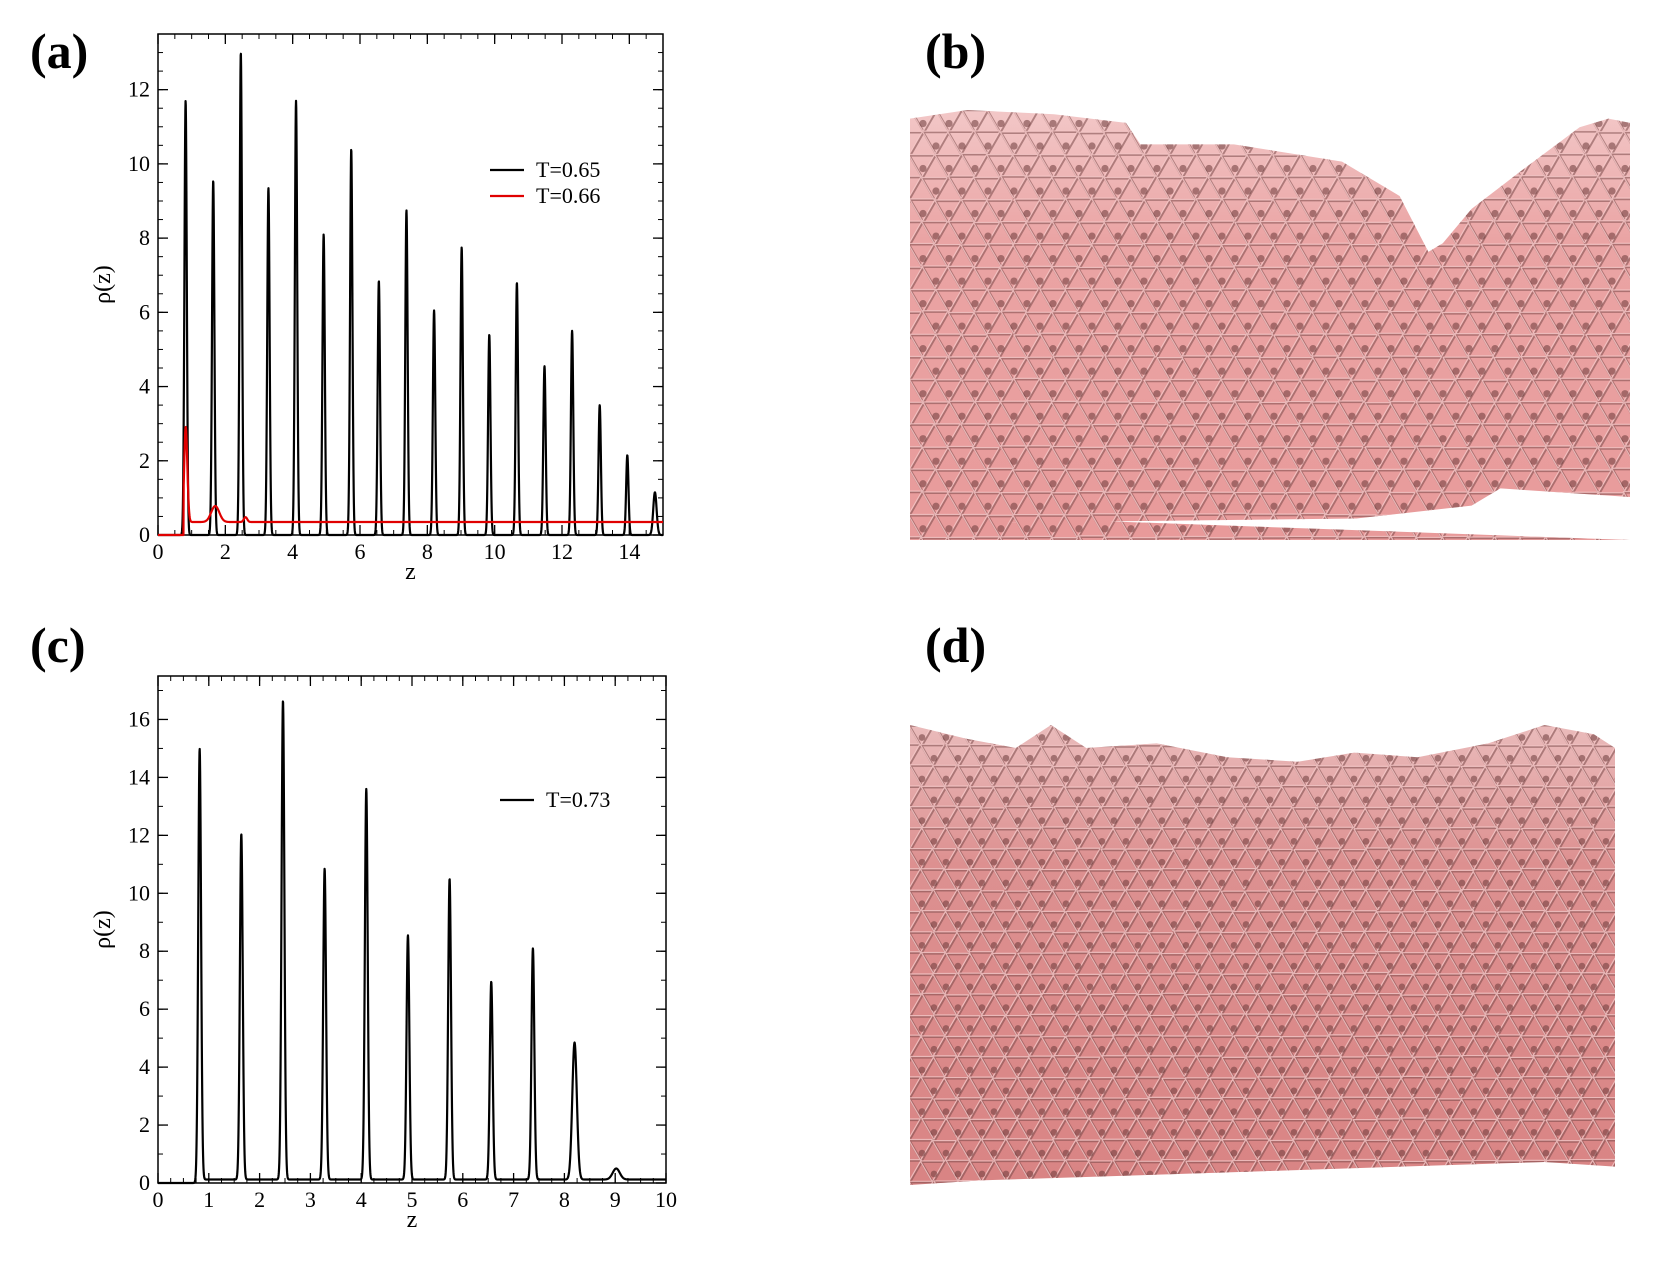 The width and height of the screenshot is (1661, 1283). Describe the element at coordinates (144, 460) in the screenshot. I see `y-tick-label: 2` at that location.